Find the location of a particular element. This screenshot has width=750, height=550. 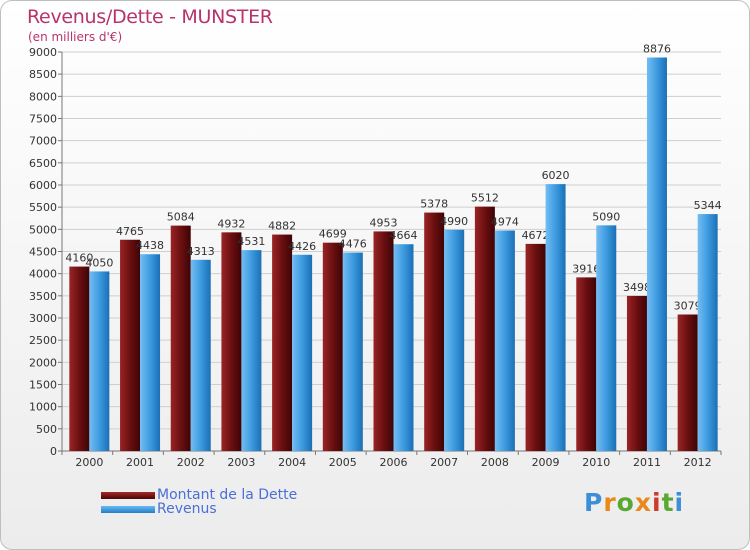

y-tick-label: 0 is located at coordinates (53, 451).